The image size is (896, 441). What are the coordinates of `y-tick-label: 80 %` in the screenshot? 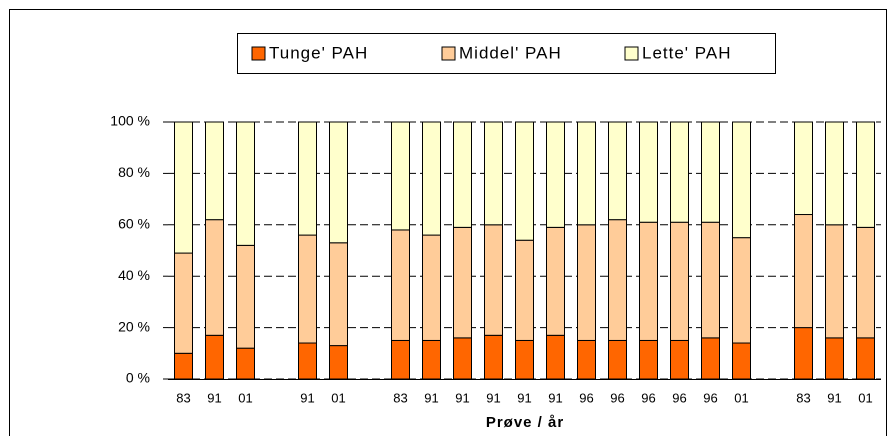 It's located at (134, 172).